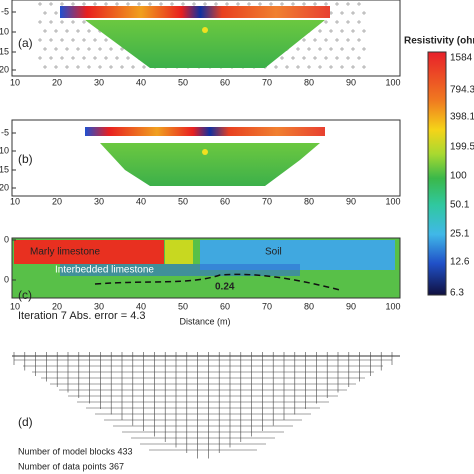 The height and width of the screenshot is (474, 474). What do you see at coordinates (25, 422) in the screenshot?
I see `panel-label: (d)` at bounding box center [25, 422].